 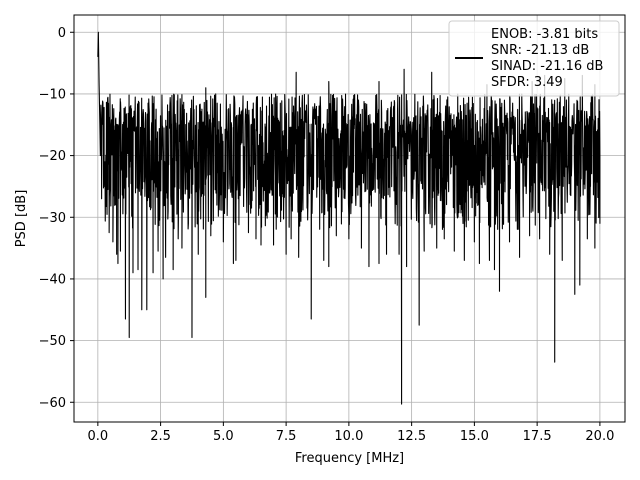 What do you see at coordinates (52, 94) in the screenshot?
I see `y-tick-label: −10` at bounding box center [52, 94].